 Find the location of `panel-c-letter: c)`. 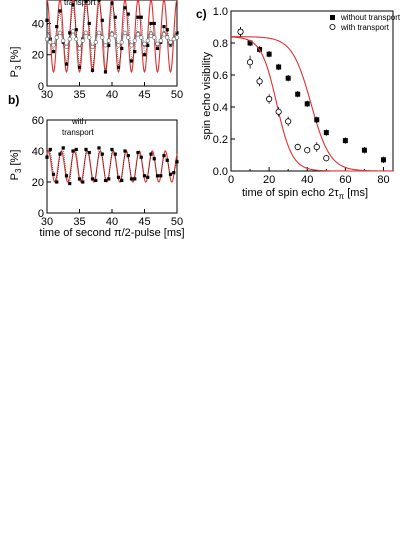

panel-c-letter: c) is located at coordinates (201, 14).